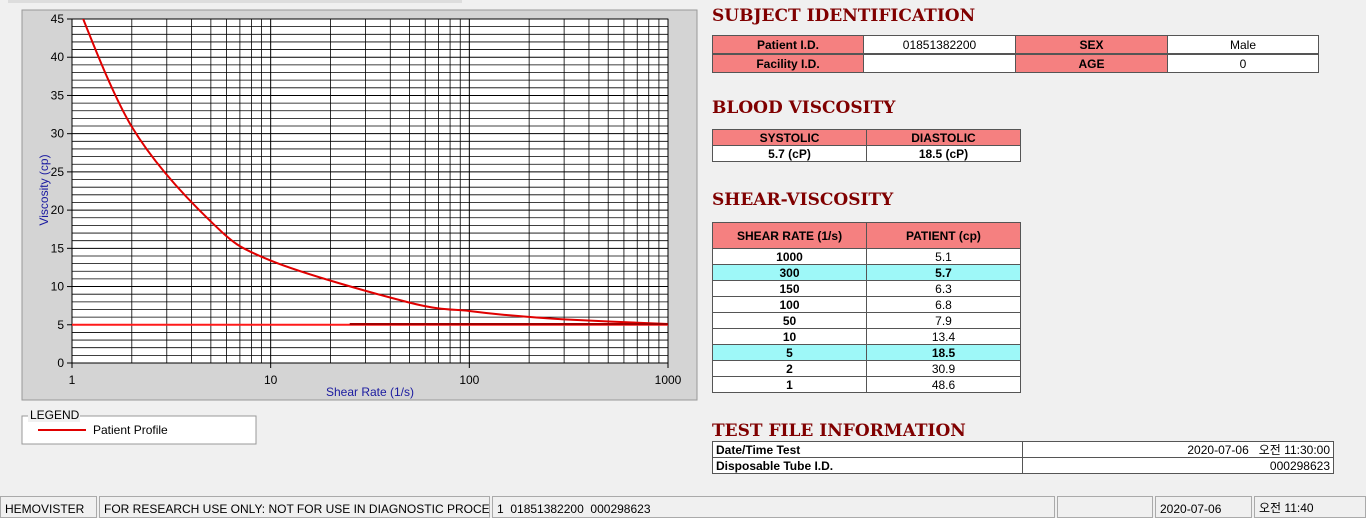  I want to click on field-label: Disposable Tube I.D., so click(867, 465).